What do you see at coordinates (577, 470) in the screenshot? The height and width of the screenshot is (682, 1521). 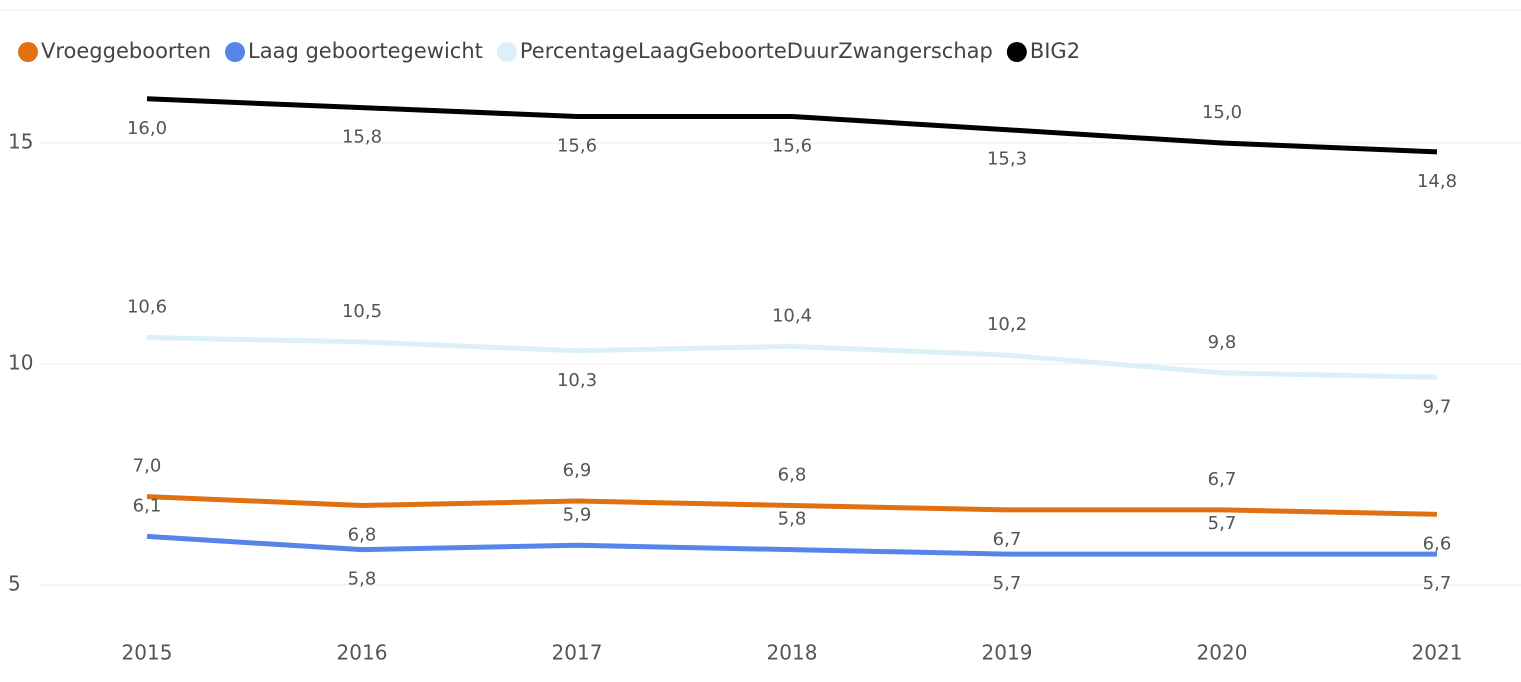 I see `data-label: 6,9` at bounding box center [577, 470].